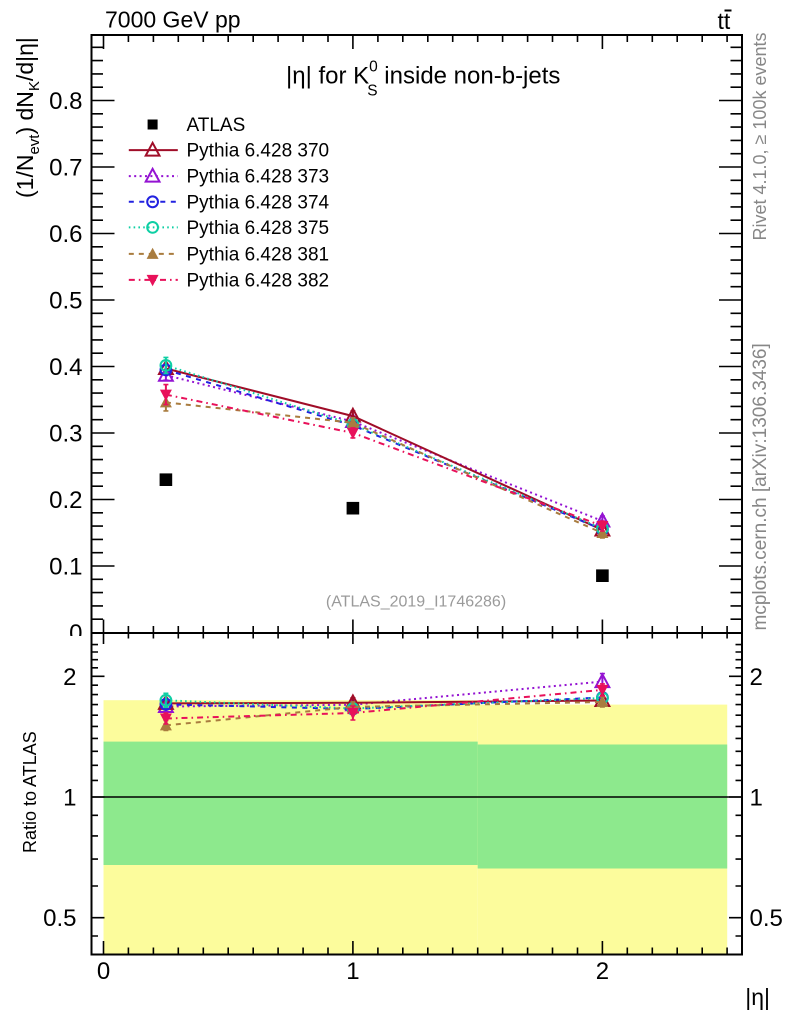 The height and width of the screenshot is (1029, 786). I want to click on svg-text: ATLAS, so click(216, 125).